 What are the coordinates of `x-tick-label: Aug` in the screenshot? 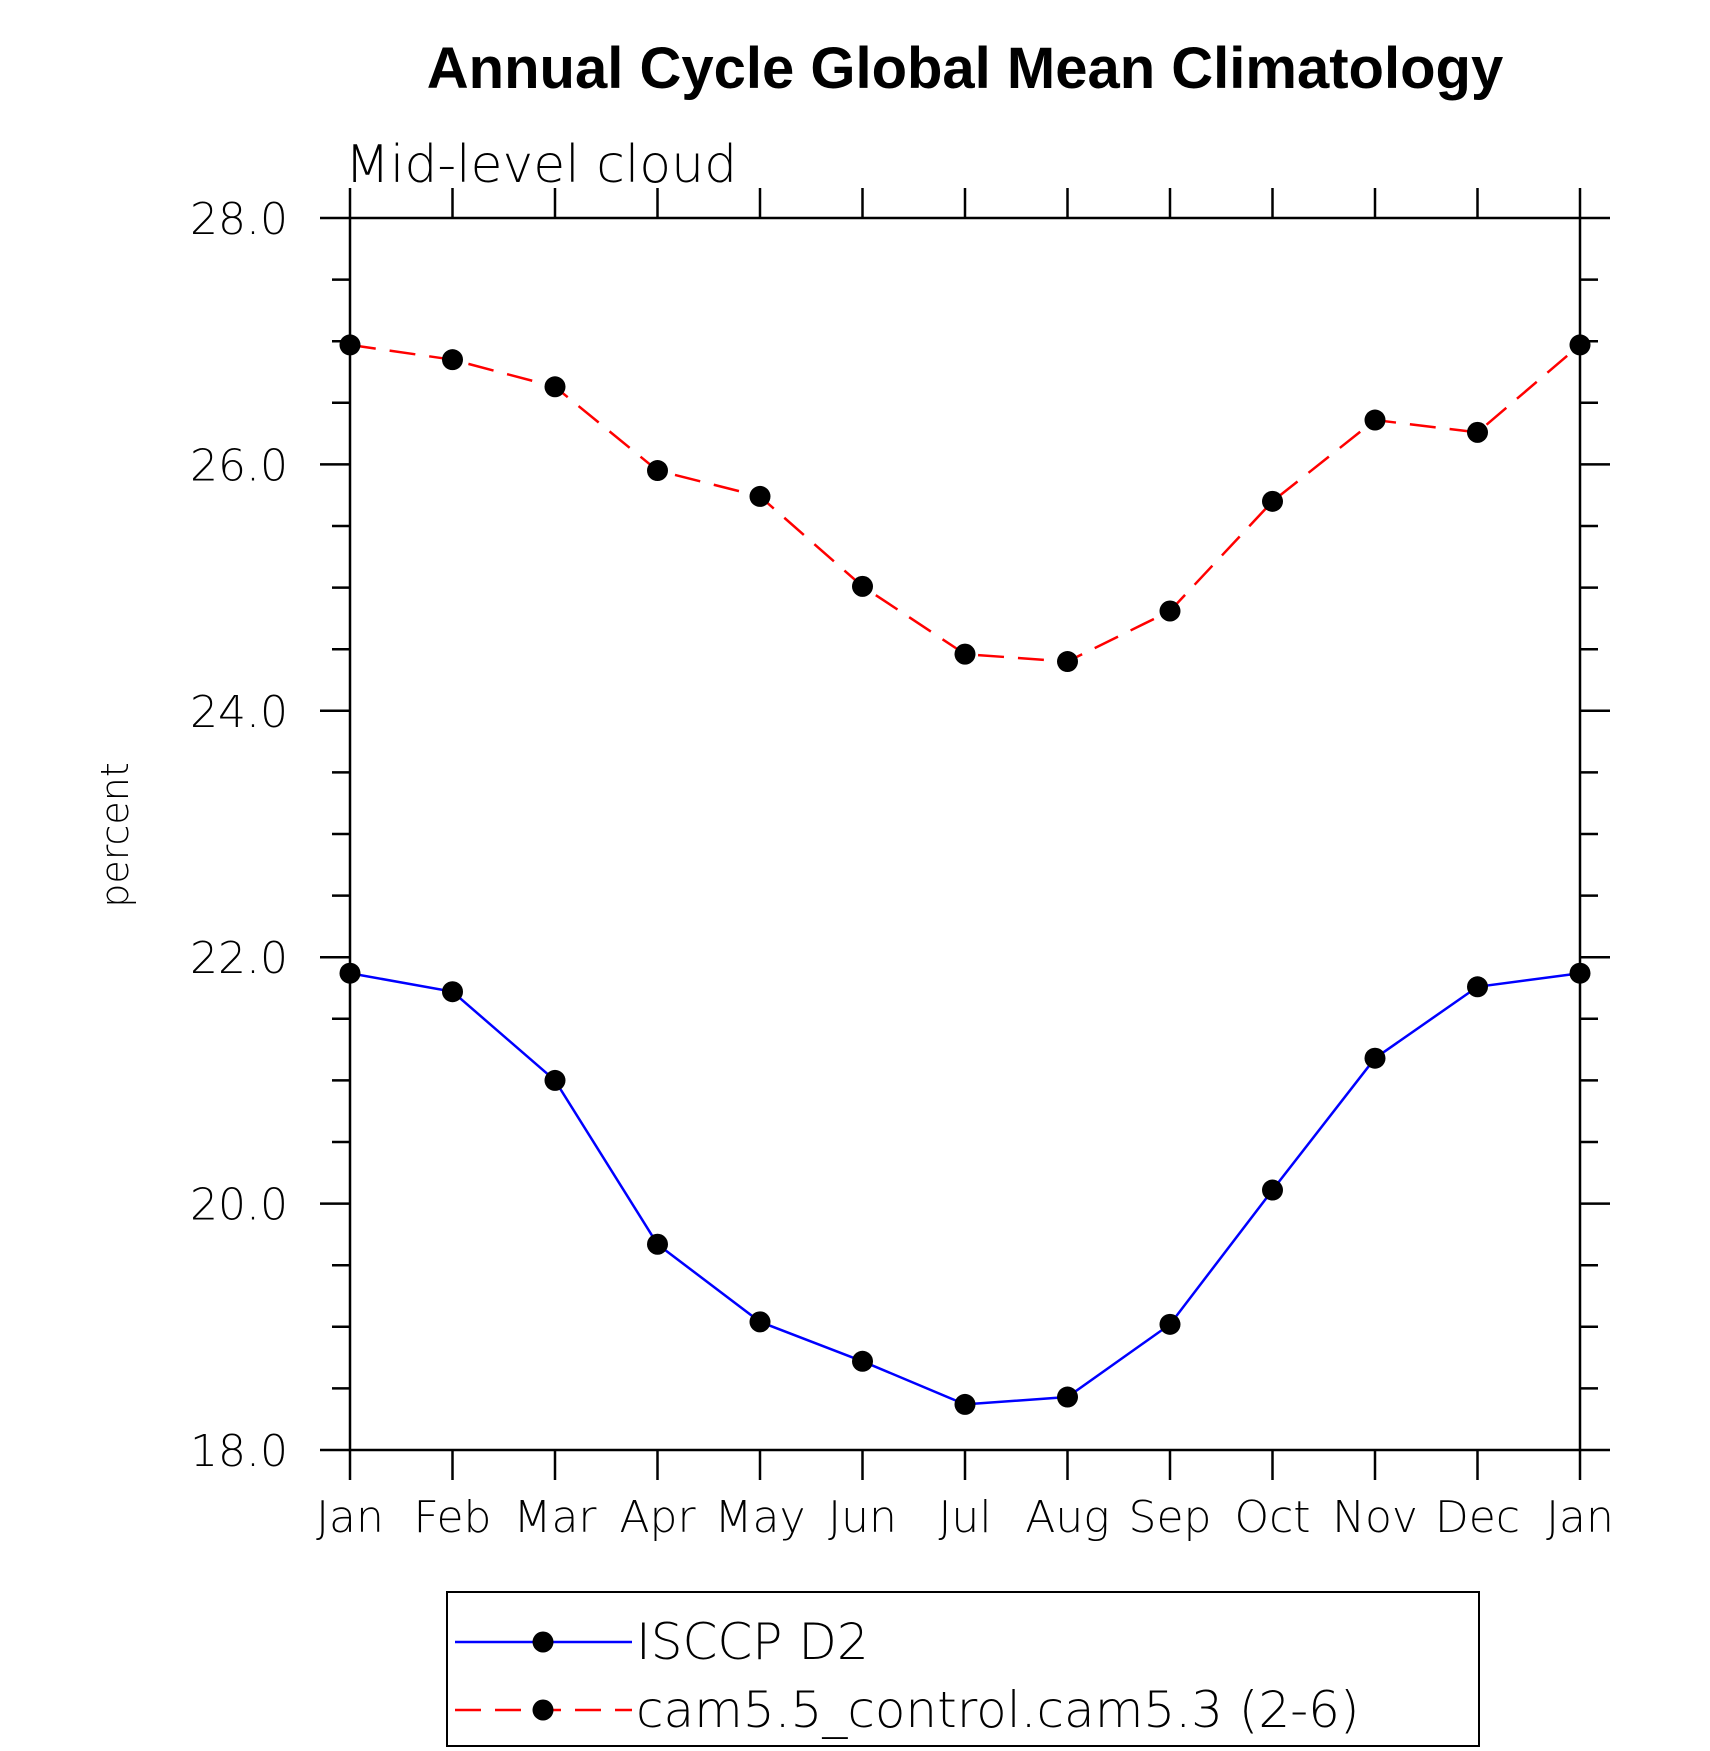 It's located at (1067, 1517).